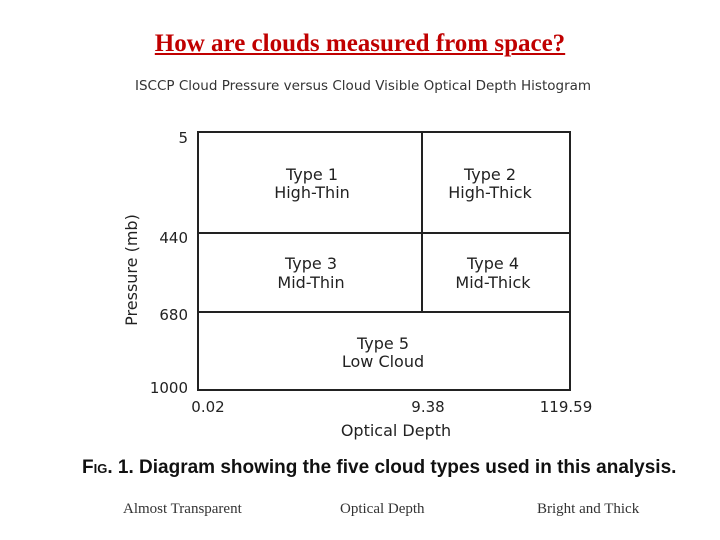 The image size is (720, 540). What do you see at coordinates (383, 361) in the screenshot?
I see `cell-type5-desc: Low Cloud` at bounding box center [383, 361].